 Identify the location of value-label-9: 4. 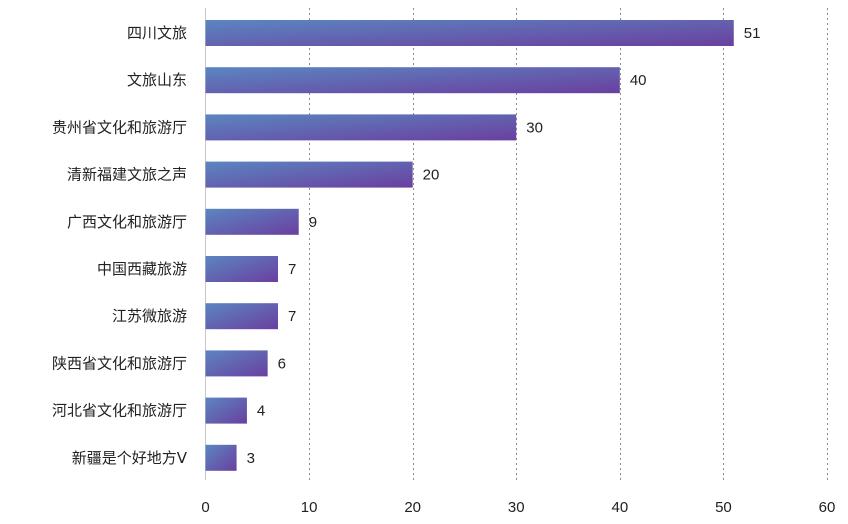
(261, 411).